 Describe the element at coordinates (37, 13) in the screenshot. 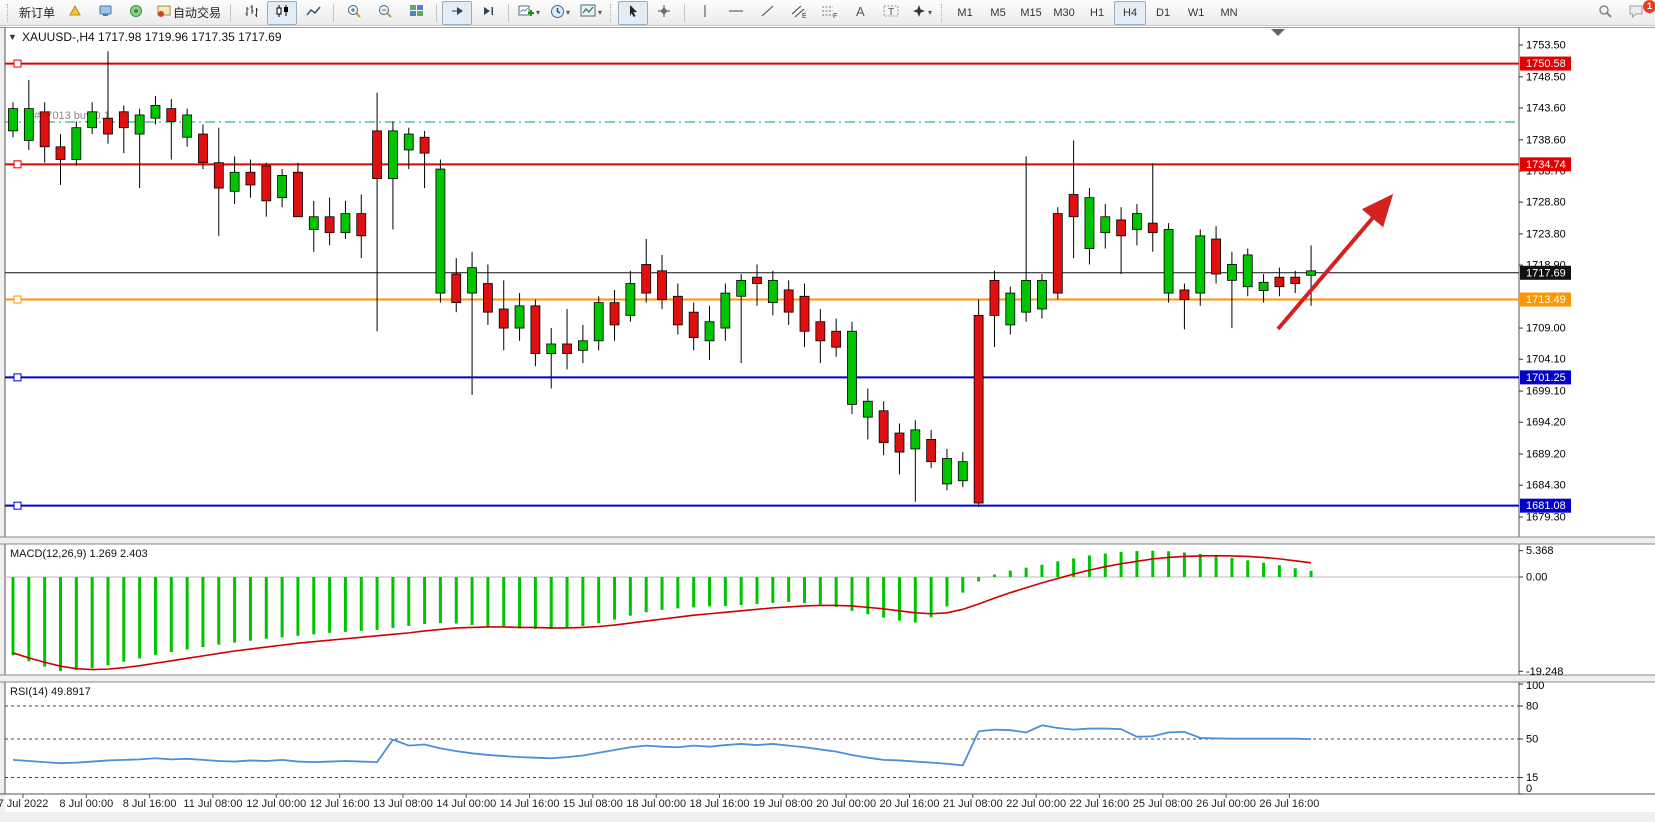

I see `new-order-button: 新订单` at that location.